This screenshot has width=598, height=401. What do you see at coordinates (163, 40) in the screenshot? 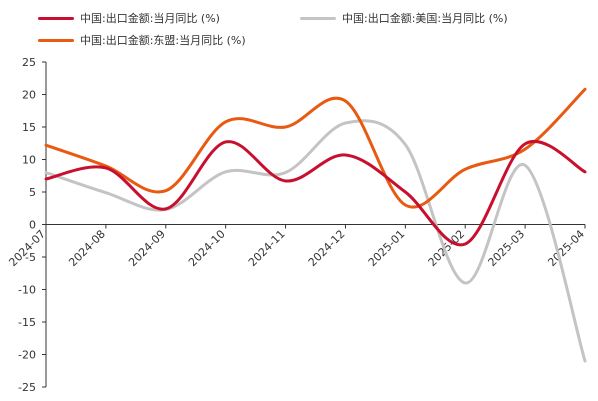
I see `legend-label-asean: 中国:出口金额:东盟:当月同比 (%)` at bounding box center [163, 40].